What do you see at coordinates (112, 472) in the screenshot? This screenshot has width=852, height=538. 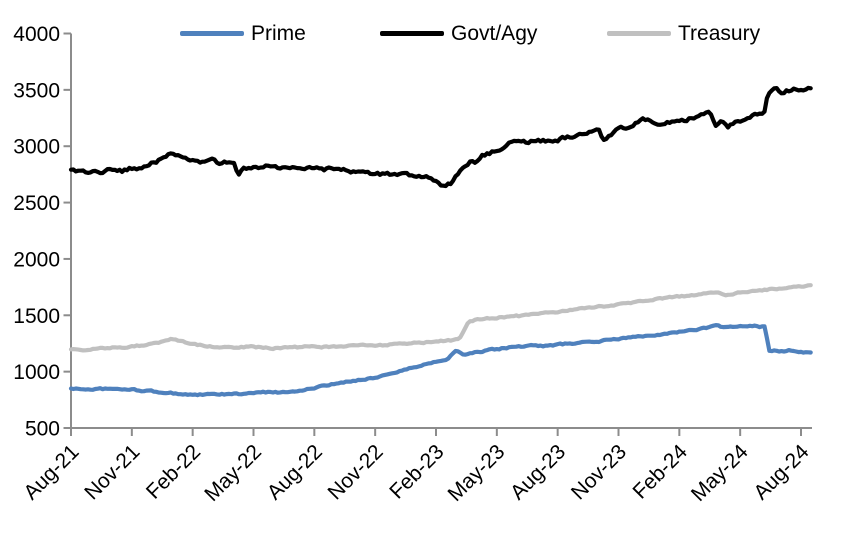 I see `x-tick-label: Nov-21` at bounding box center [112, 472].